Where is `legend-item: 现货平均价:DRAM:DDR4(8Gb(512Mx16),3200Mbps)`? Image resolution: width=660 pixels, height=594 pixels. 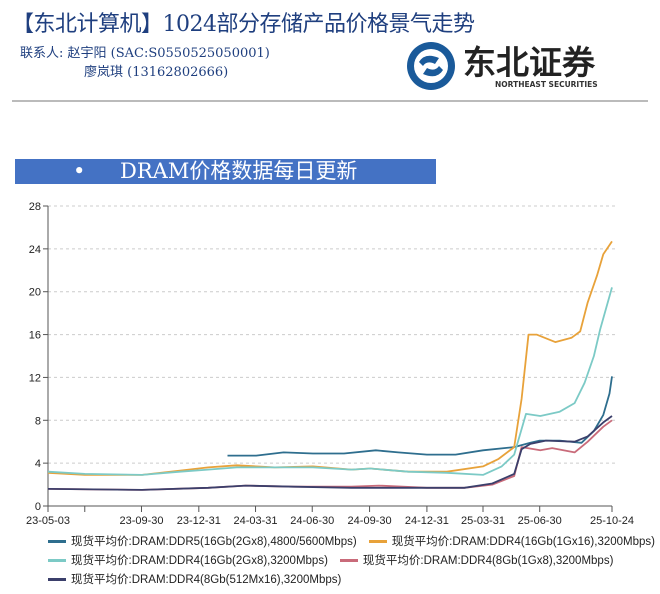
legend-item: 现货平均价:DRAM:DDR4(8Gb(512Mx16),3200Mbps) is located at coordinates (194, 579).